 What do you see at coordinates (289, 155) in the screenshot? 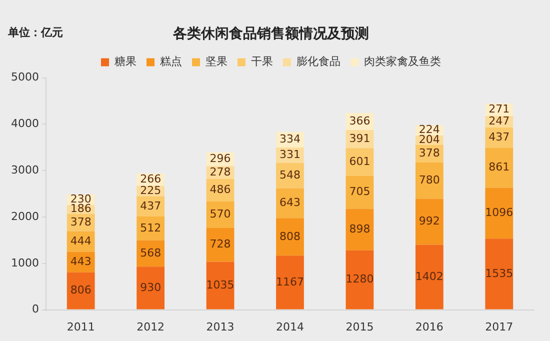
I see `data-label: 331` at bounding box center [289, 155].